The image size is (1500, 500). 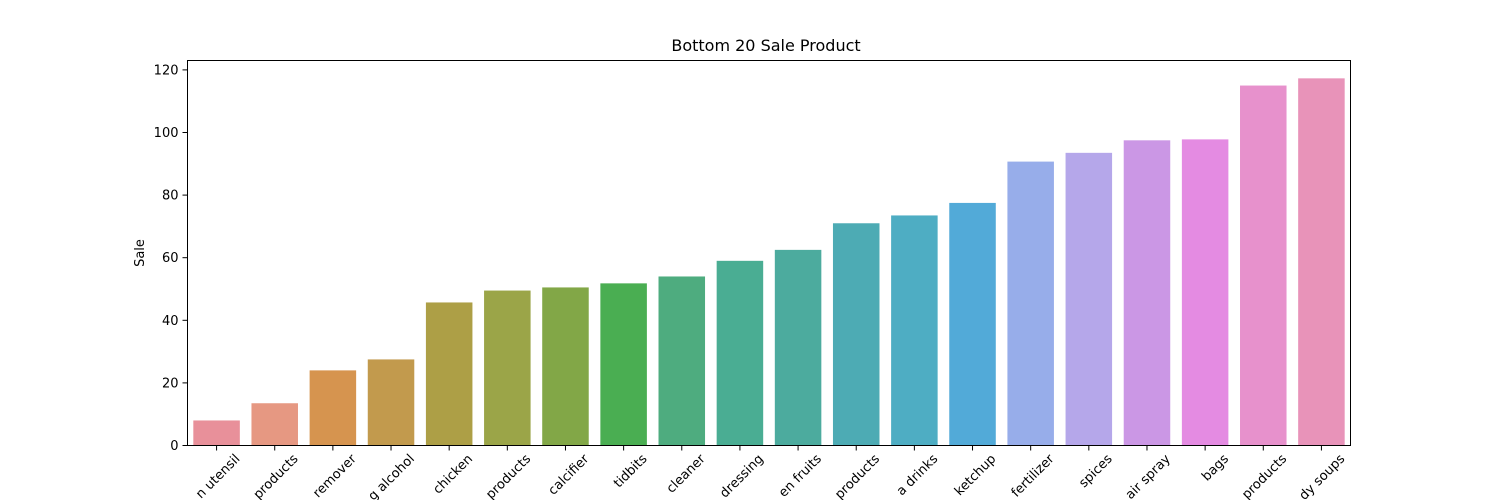 What do you see at coordinates (917, 475) in the screenshot?
I see `x-tick-label: a drinks` at bounding box center [917, 475].